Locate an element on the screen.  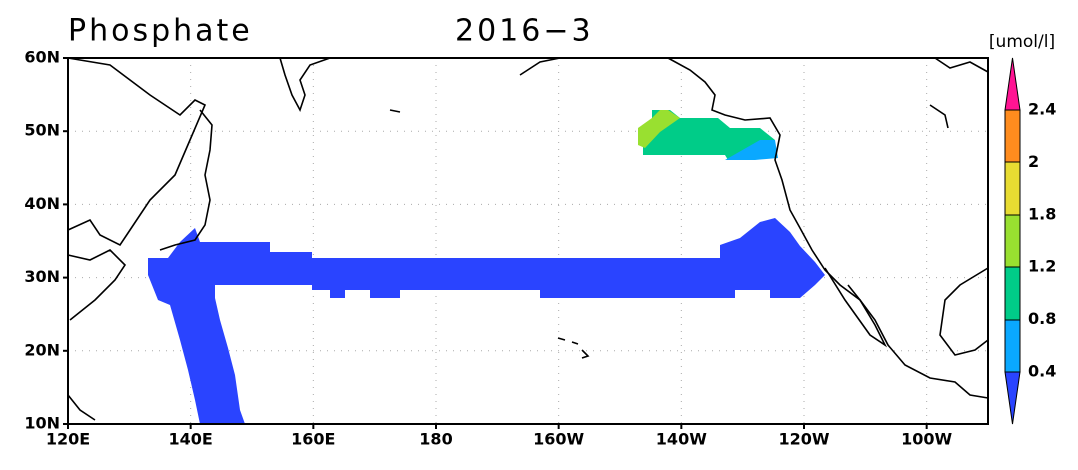
coast-alaska is located at coordinates (754, 66).